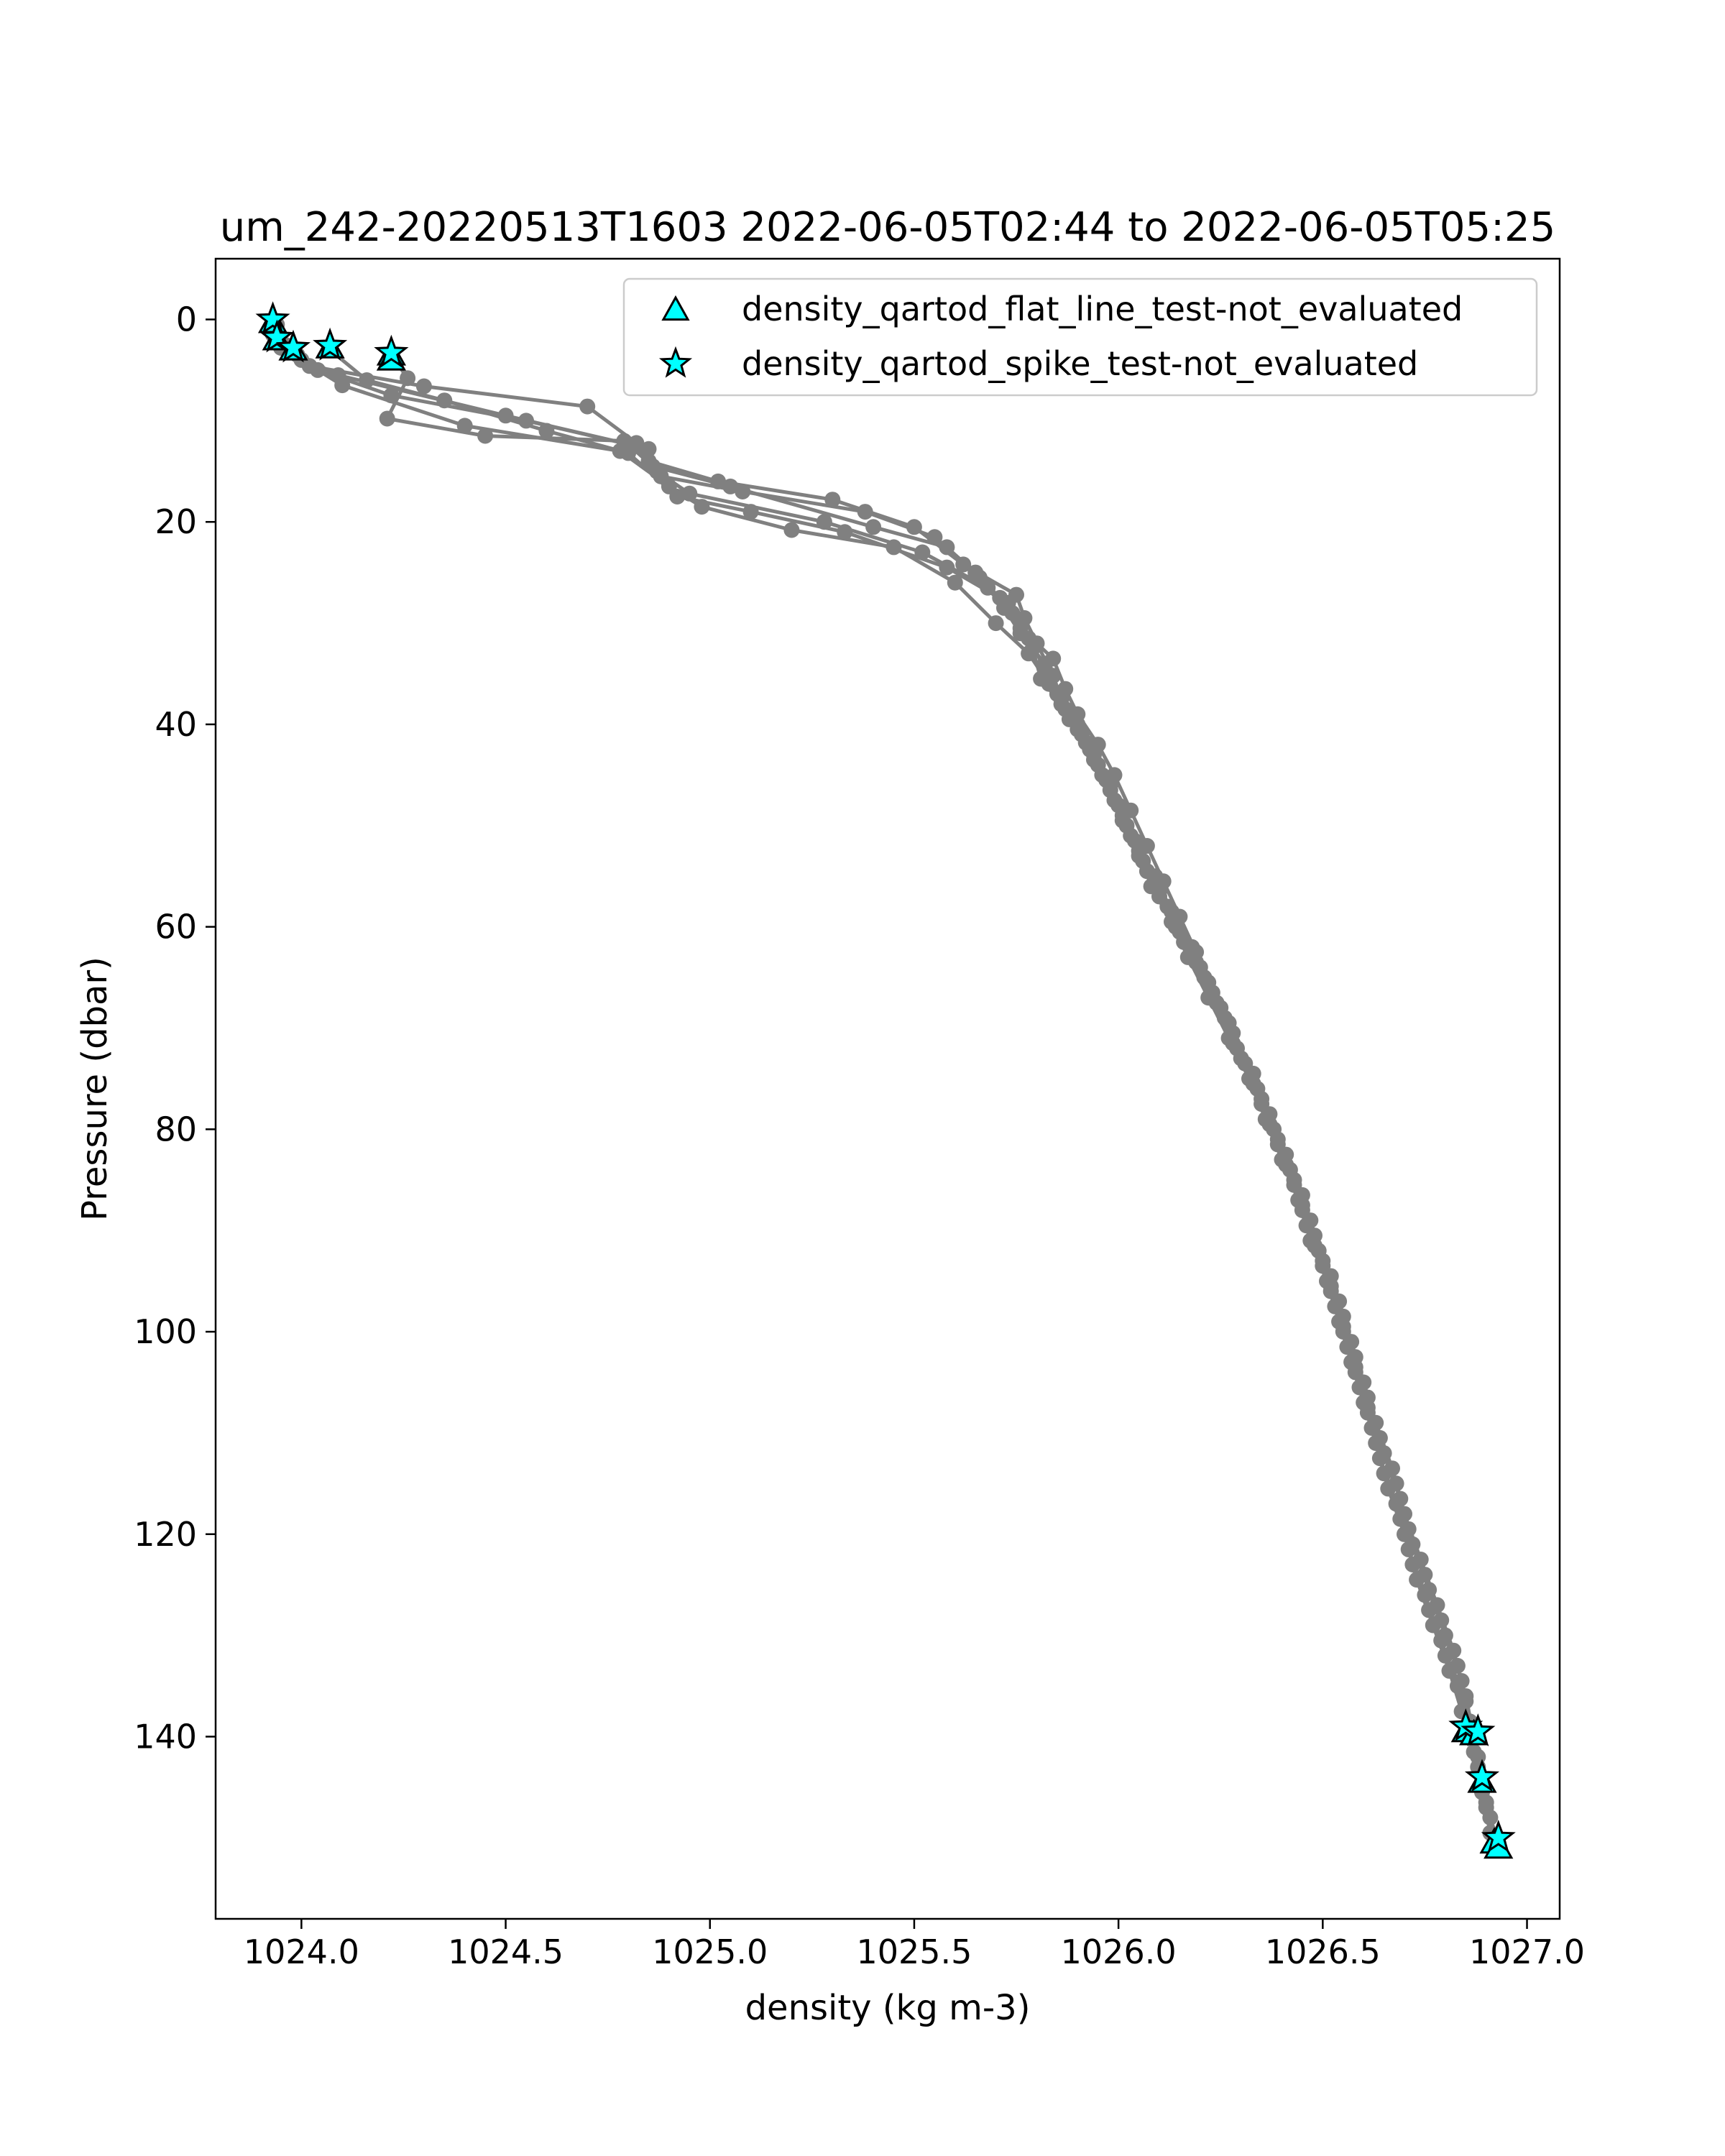 The width and height of the screenshot is (1725, 2156). What do you see at coordinates (186, 319) in the screenshot?
I see `y-tick-label: 0` at bounding box center [186, 319].